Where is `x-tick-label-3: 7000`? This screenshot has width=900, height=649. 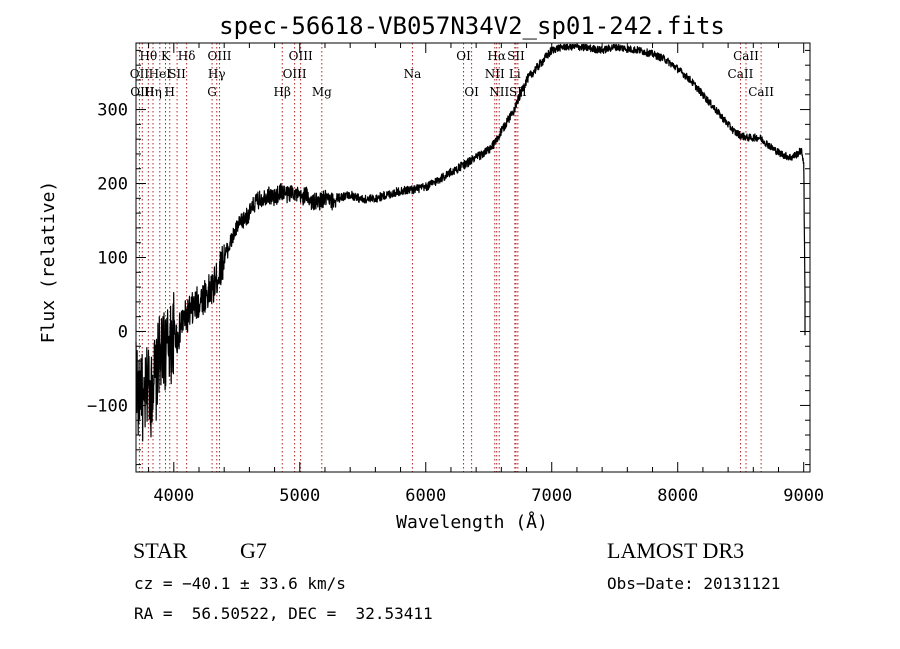
x-tick-label-3: 7000 is located at coordinates (551, 496).